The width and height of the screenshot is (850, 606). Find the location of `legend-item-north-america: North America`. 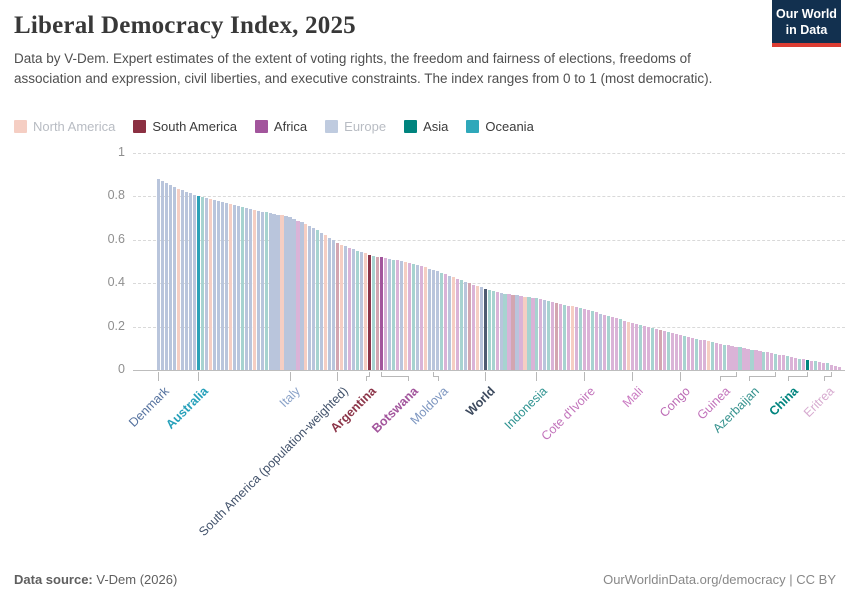

legend-item-north-america: North America is located at coordinates (64, 126).